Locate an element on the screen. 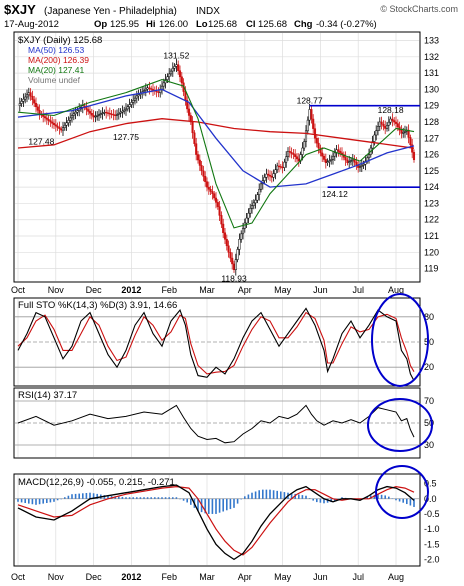  price-y-tick: 120 is located at coordinates (431, 252).